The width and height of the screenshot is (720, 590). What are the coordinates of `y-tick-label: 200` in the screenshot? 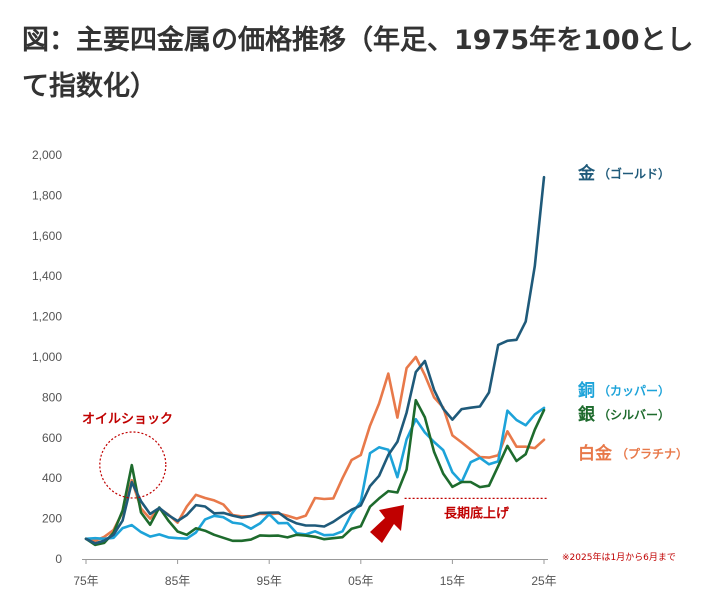 It's located at (52, 519).